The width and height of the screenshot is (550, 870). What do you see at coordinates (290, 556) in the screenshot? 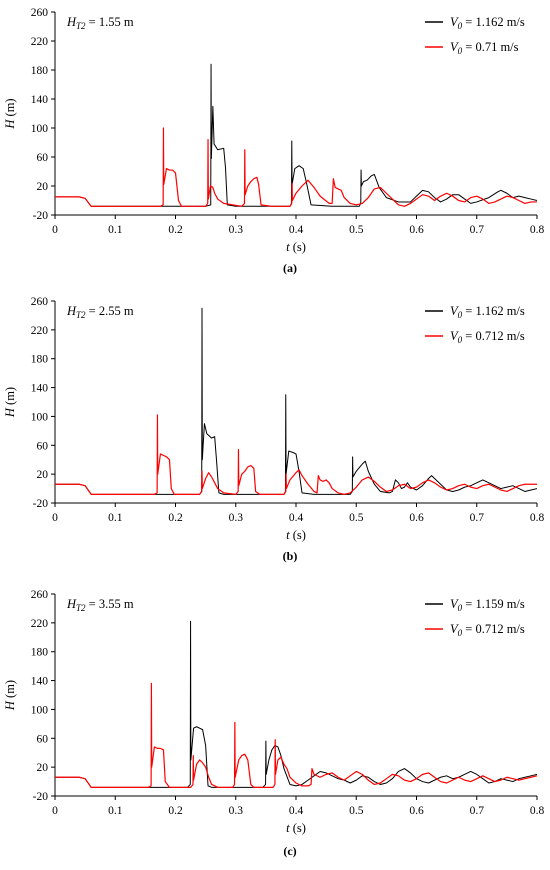
I see `panel-label: (b)` at bounding box center [290, 556].